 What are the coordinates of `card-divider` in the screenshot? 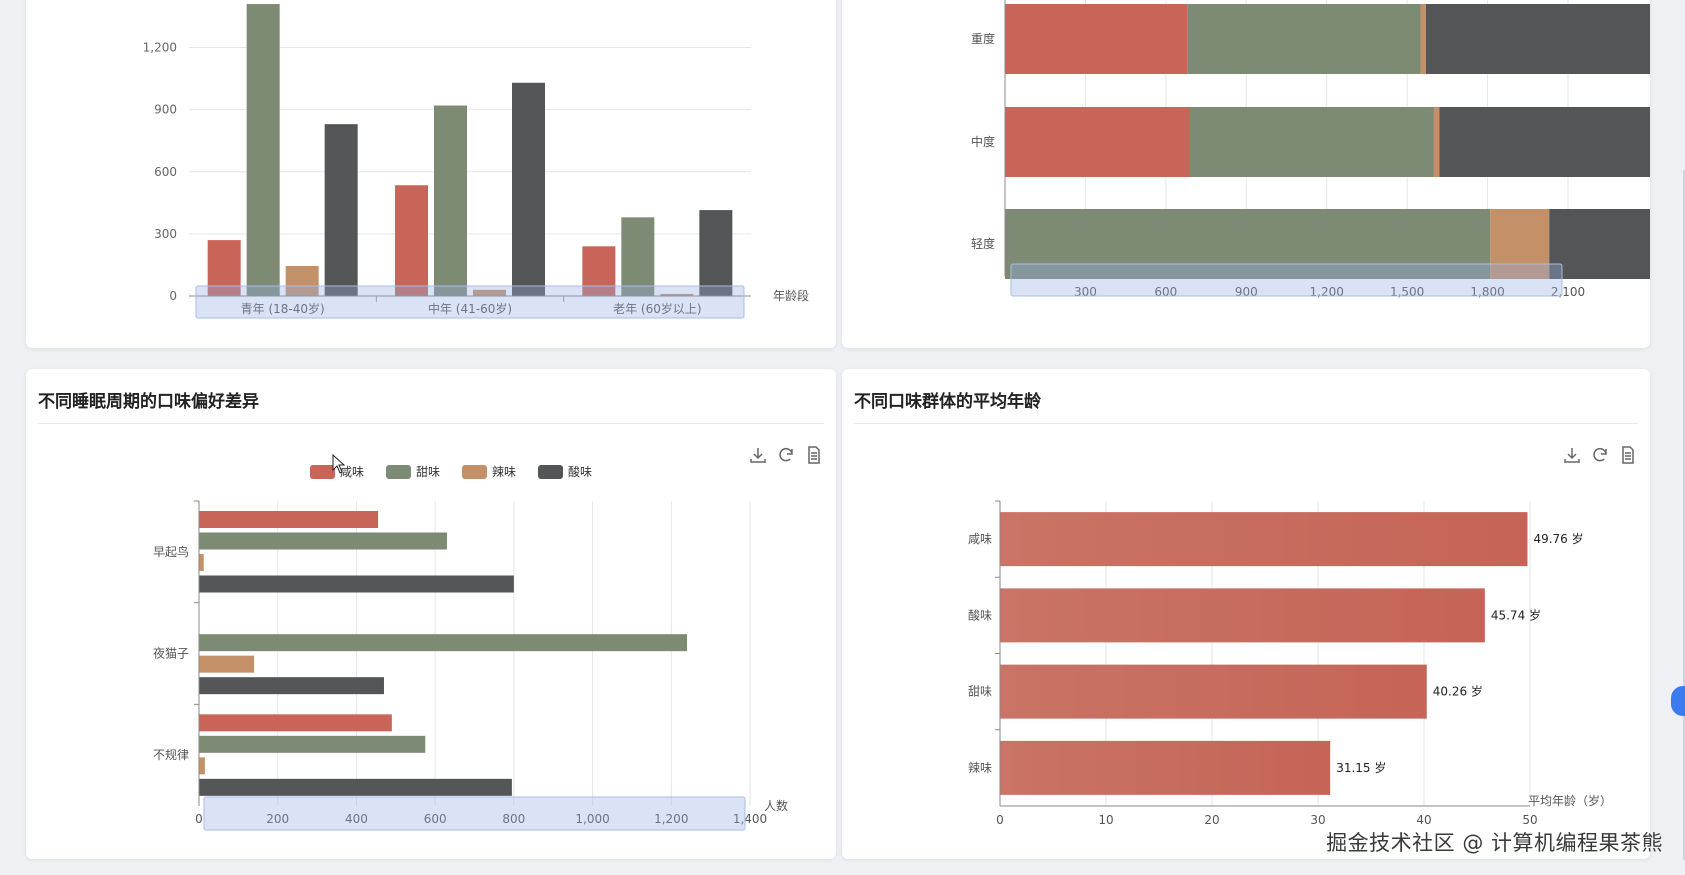 It's located at (431, 423).